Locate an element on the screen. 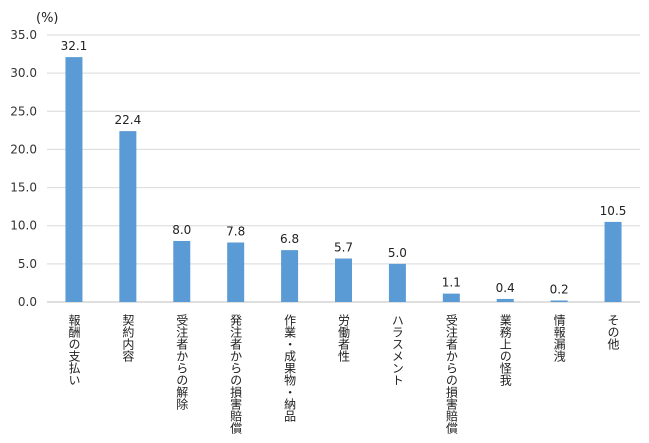 The width and height of the screenshot is (649, 443). y-tick-label: 0.0 is located at coordinates (27, 302).